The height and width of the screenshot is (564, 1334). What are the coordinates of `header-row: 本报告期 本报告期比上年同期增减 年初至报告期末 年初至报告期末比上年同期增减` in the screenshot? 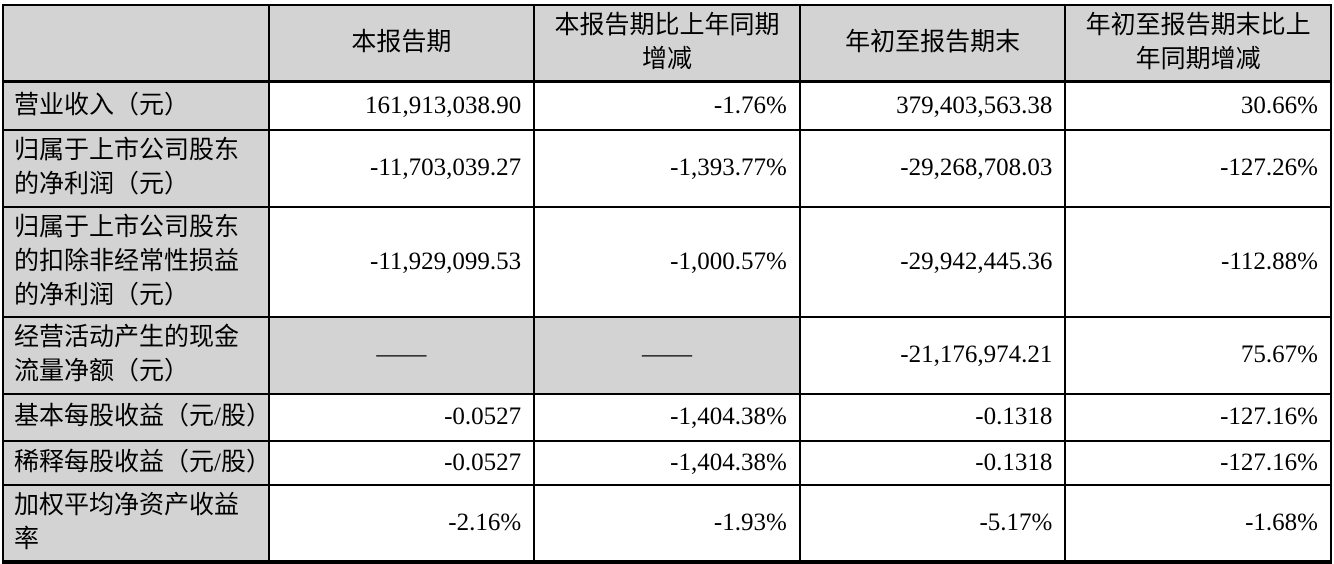 It's located at (667, 43).